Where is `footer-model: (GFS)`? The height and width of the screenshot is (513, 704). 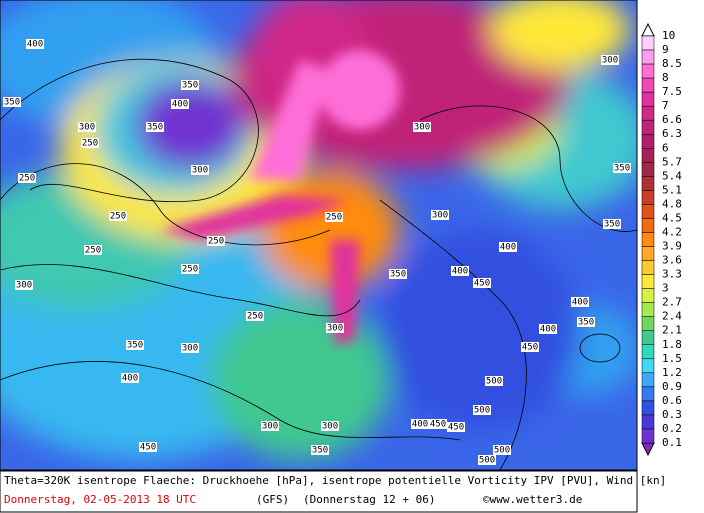 footer-model: (GFS) is located at coordinates (272, 499).